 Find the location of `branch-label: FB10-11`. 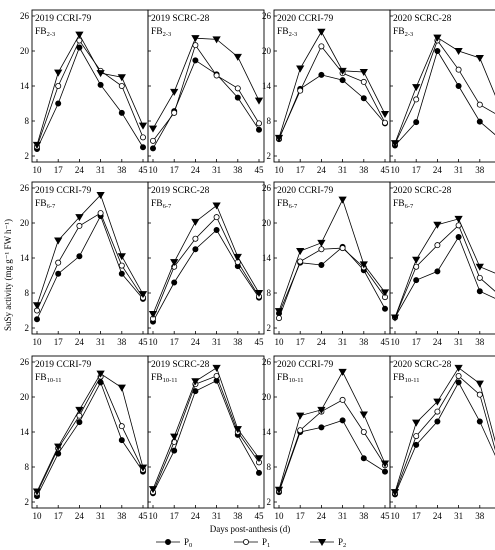

branch-label: FB10-11 is located at coordinates (406, 378).